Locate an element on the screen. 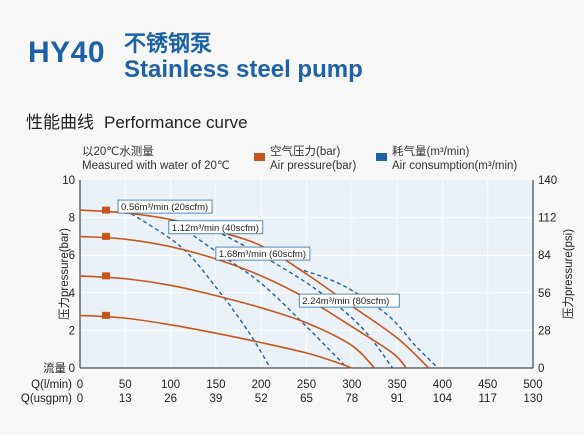 This screenshot has height=435, width=584. x-tick-label-usgpm: 26 is located at coordinates (170, 399).